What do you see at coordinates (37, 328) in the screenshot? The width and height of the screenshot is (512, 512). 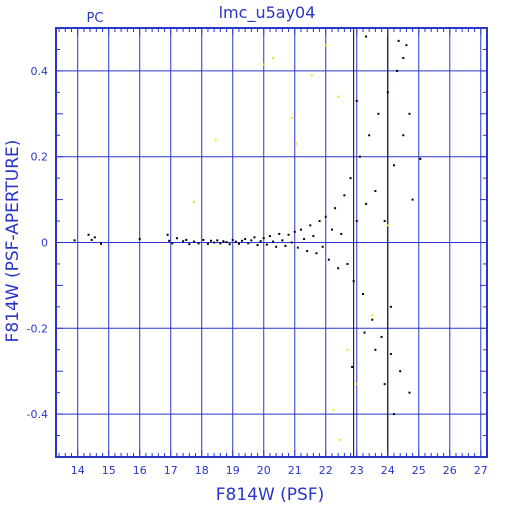 I see `y-tick-label: -0.2` at bounding box center [37, 328].